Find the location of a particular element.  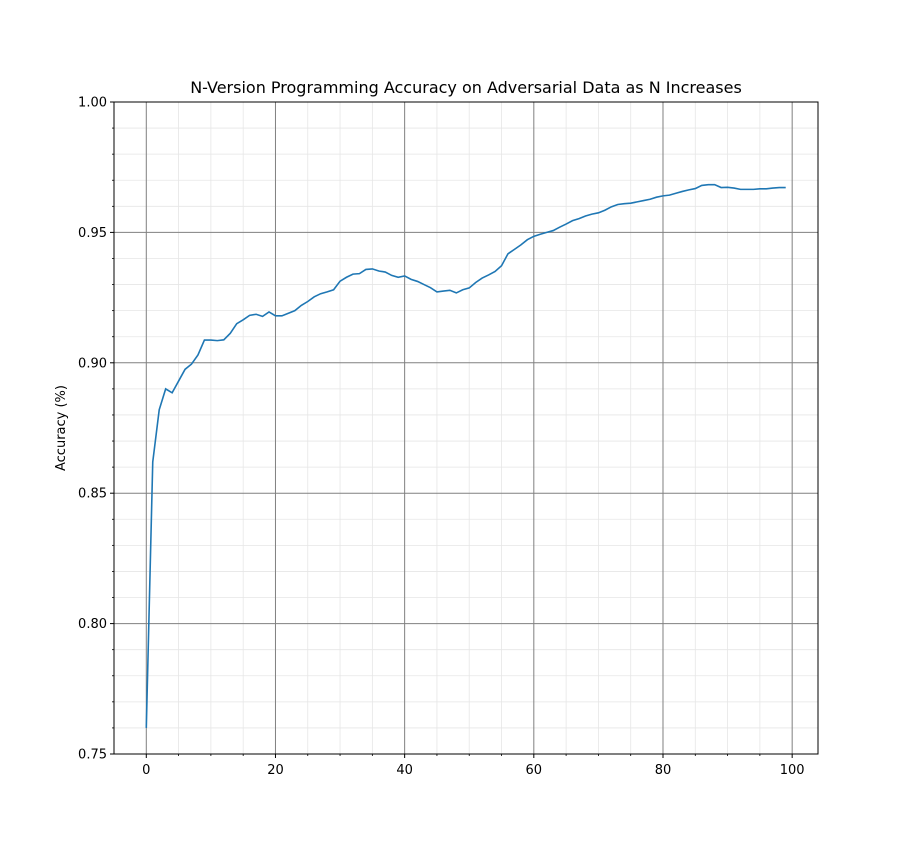

y-tick-label: 0.95 is located at coordinates (92, 233).